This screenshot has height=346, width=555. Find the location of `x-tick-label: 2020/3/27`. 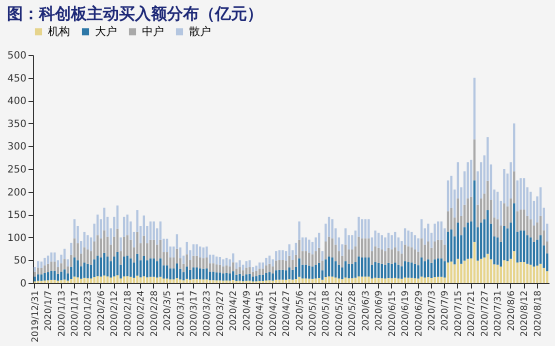

x-tick-label: 2020/3/27 is located at coordinates (221, 313).